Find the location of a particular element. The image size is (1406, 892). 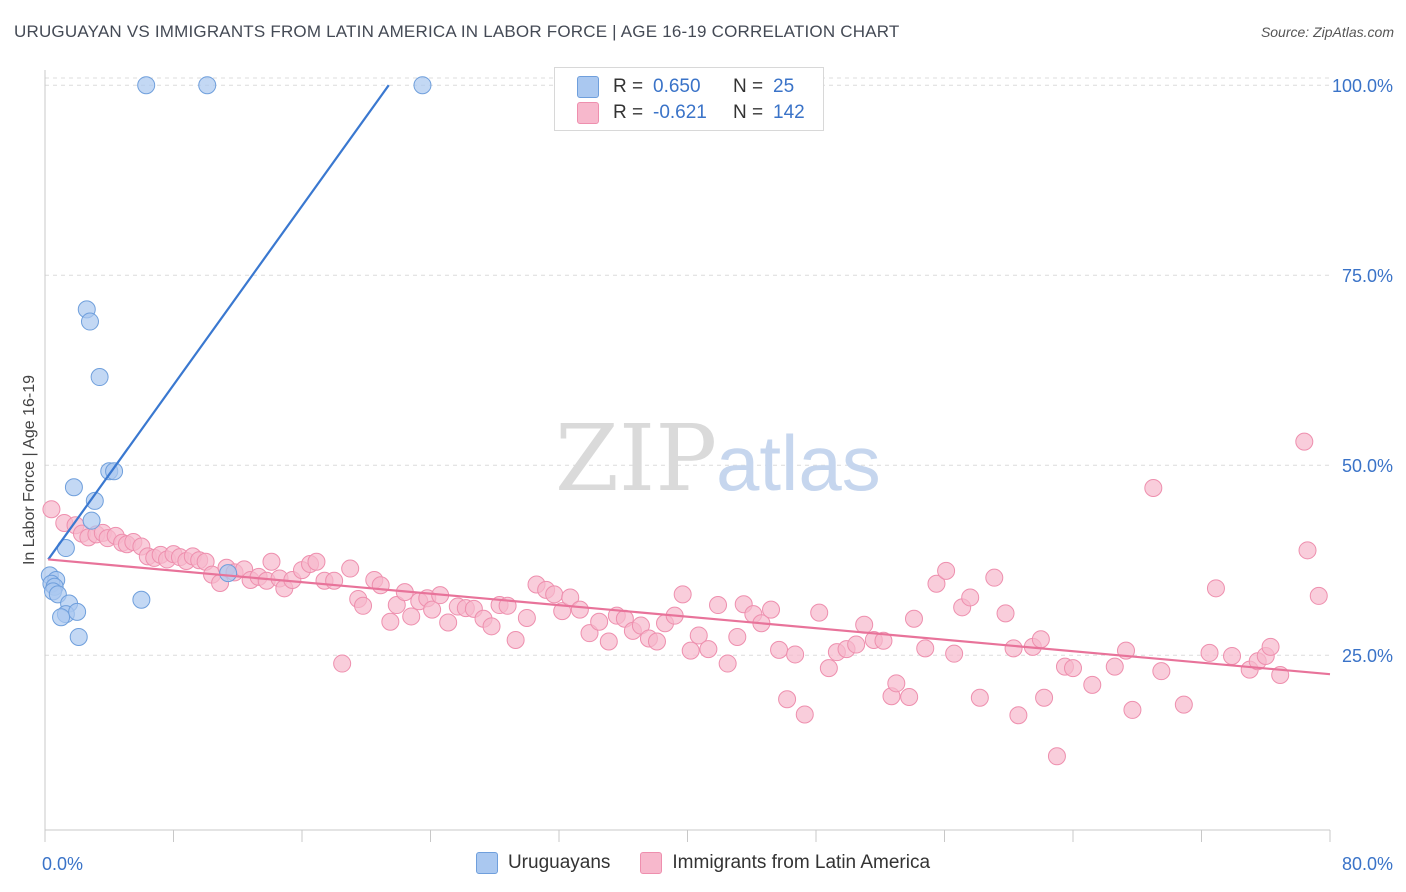

y-tick-label: 100.0% is located at coordinates (1362, 86).